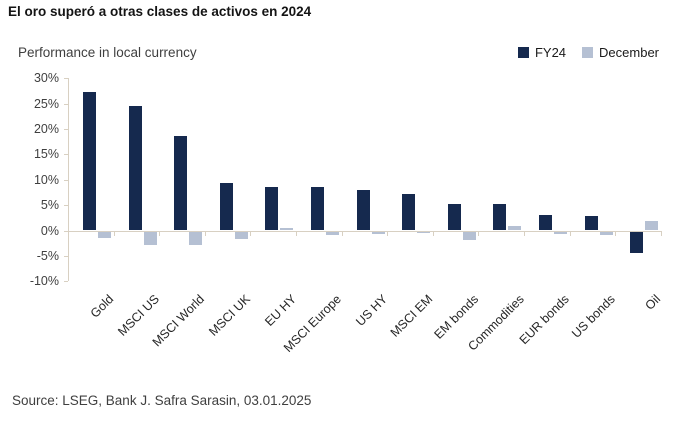  What do you see at coordinates (280, 310) in the screenshot?
I see `x-axis-label-eu-hy: EU HY` at bounding box center [280, 310].